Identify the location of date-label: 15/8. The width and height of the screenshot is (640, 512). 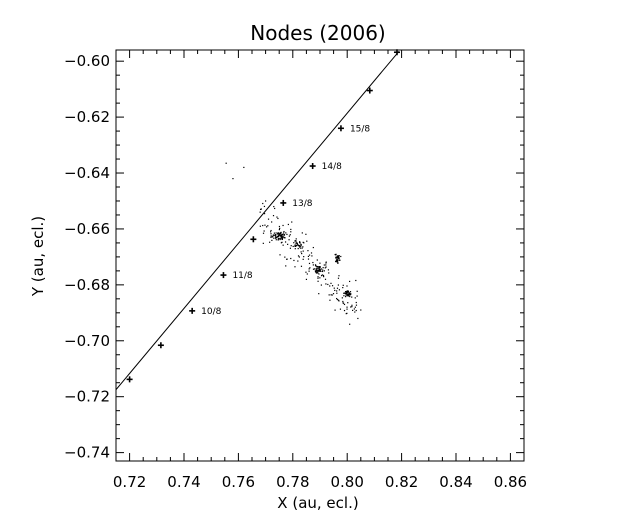
(360, 129).